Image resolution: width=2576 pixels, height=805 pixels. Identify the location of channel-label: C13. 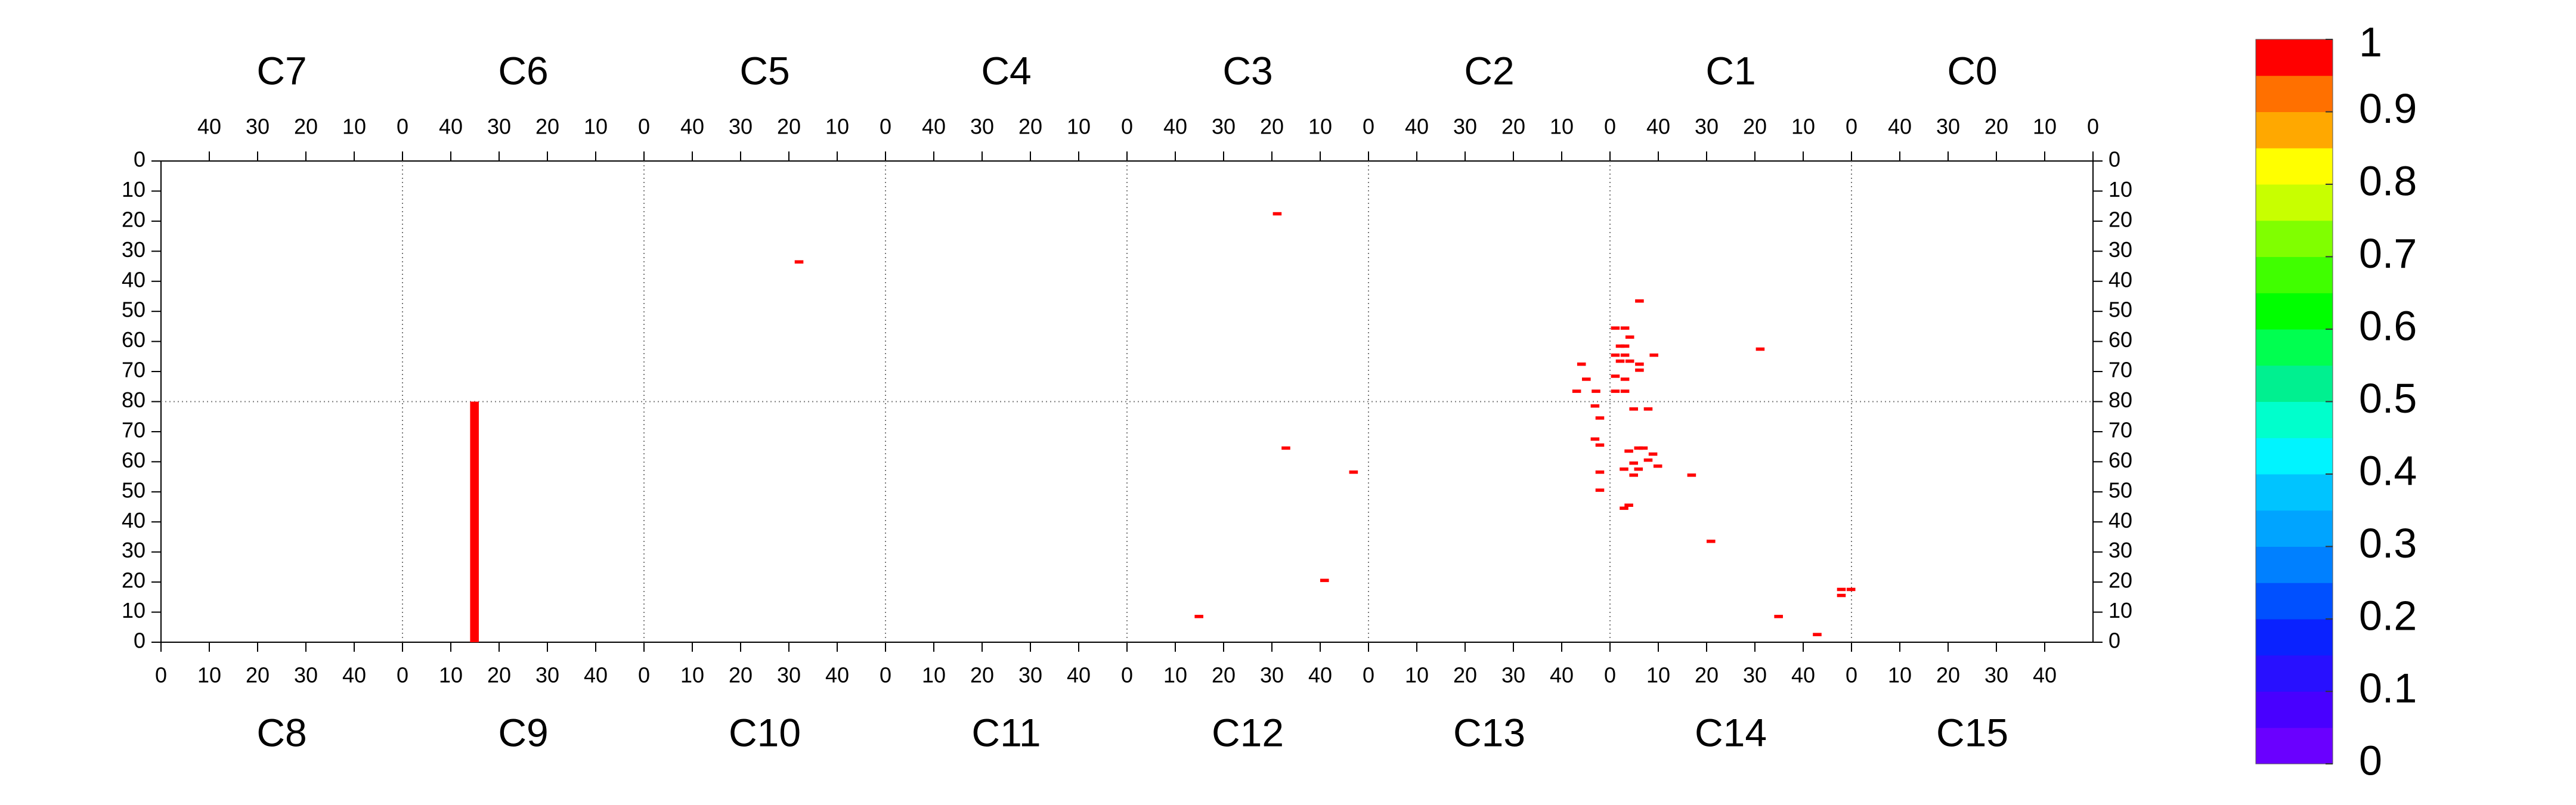
(1489, 732).